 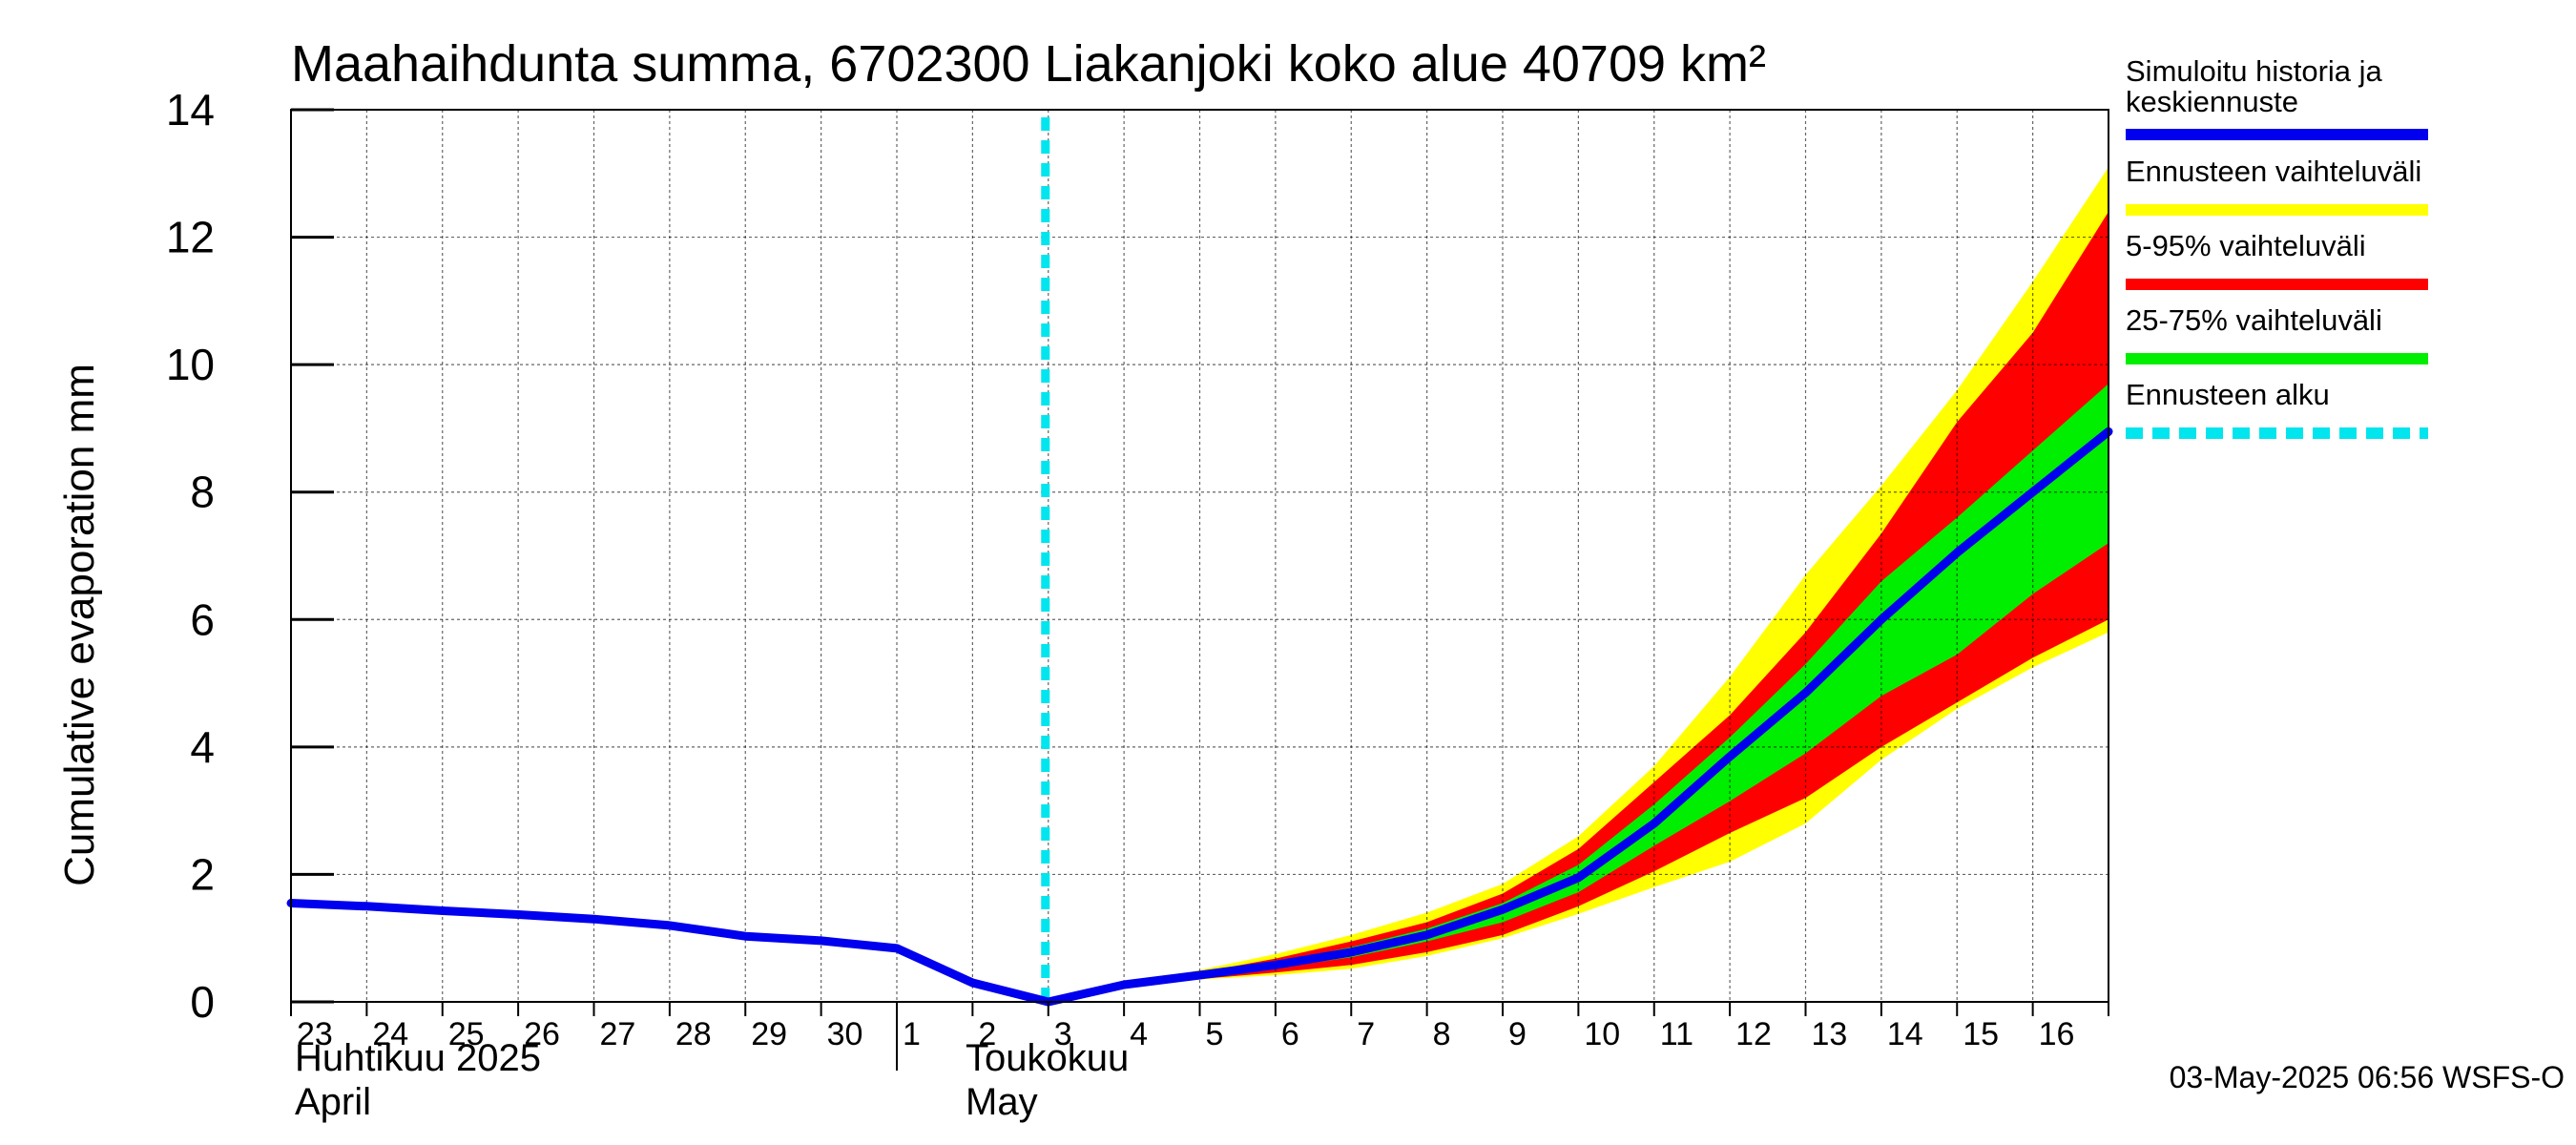 I want to click on y-tick-label: 12, so click(x=190, y=238).